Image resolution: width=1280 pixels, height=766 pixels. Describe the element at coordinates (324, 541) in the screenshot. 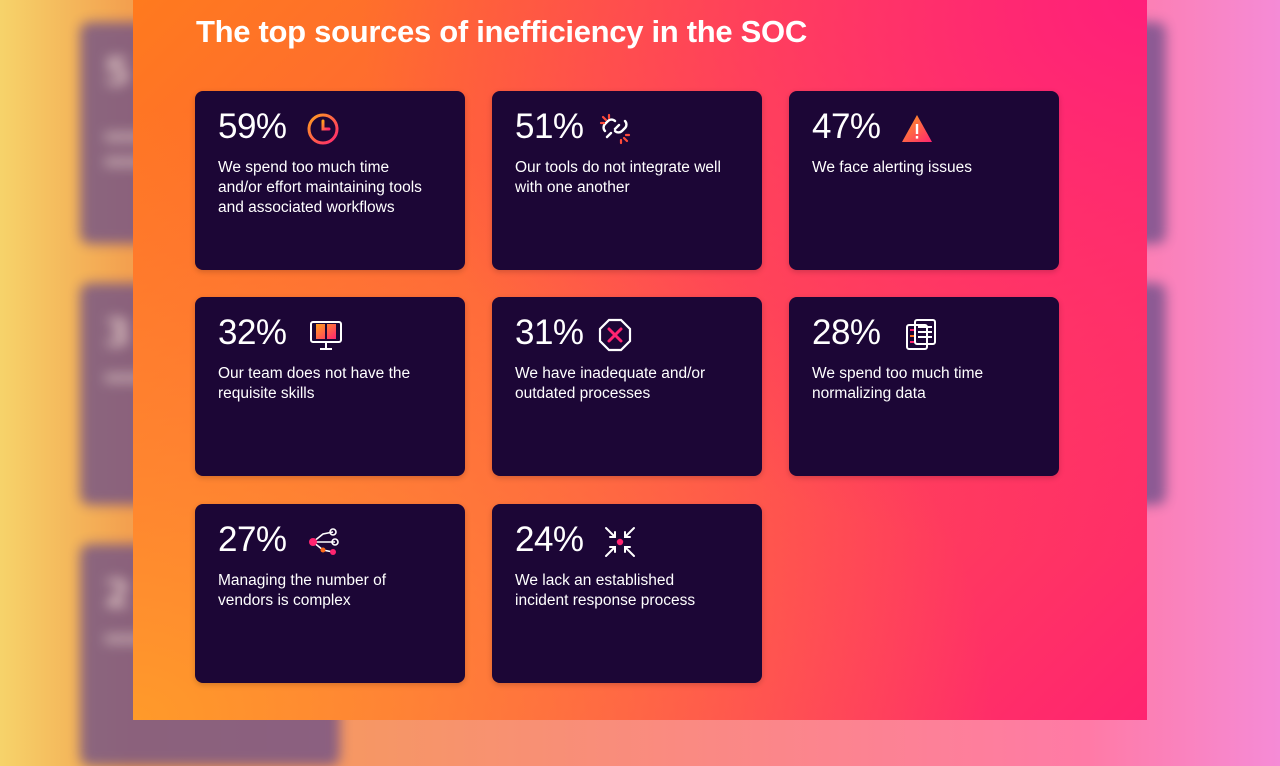

I see `network-nodes-icon` at that location.